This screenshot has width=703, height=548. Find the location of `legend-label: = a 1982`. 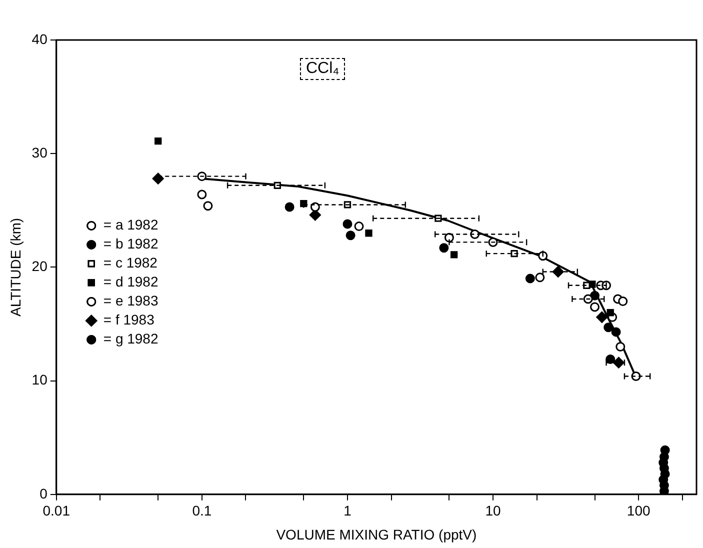

legend-label: = a 1982 is located at coordinates (130, 224).